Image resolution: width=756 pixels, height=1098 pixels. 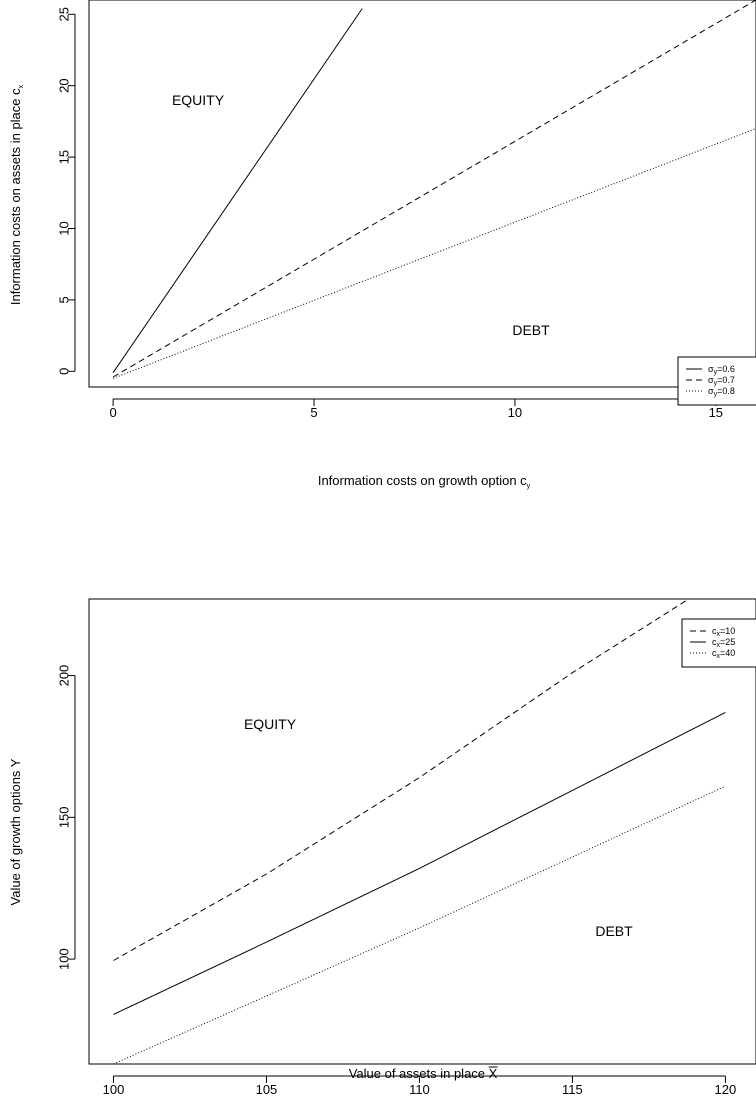 I want to click on x-axis-title-subscript: y, so click(x=529, y=486).